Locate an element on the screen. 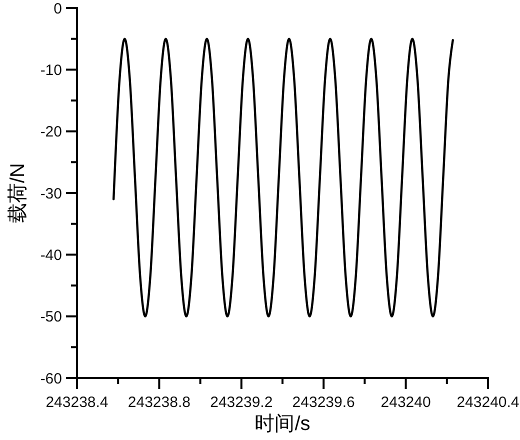 The image size is (520, 440). x-tick-label: 243239.6 is located at coordinates (323, 402).